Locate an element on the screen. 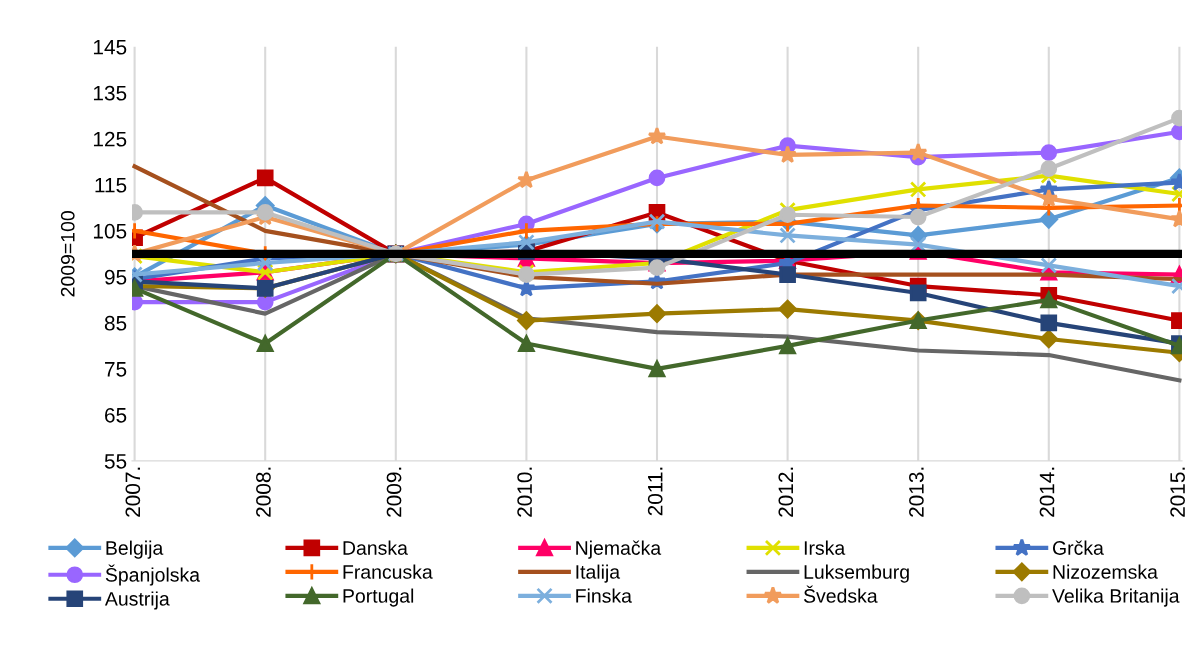 Image resolution: width=1200 pixels, height=668 pixels. x-tick-label: 2007. is located at coordinates (133, 492).